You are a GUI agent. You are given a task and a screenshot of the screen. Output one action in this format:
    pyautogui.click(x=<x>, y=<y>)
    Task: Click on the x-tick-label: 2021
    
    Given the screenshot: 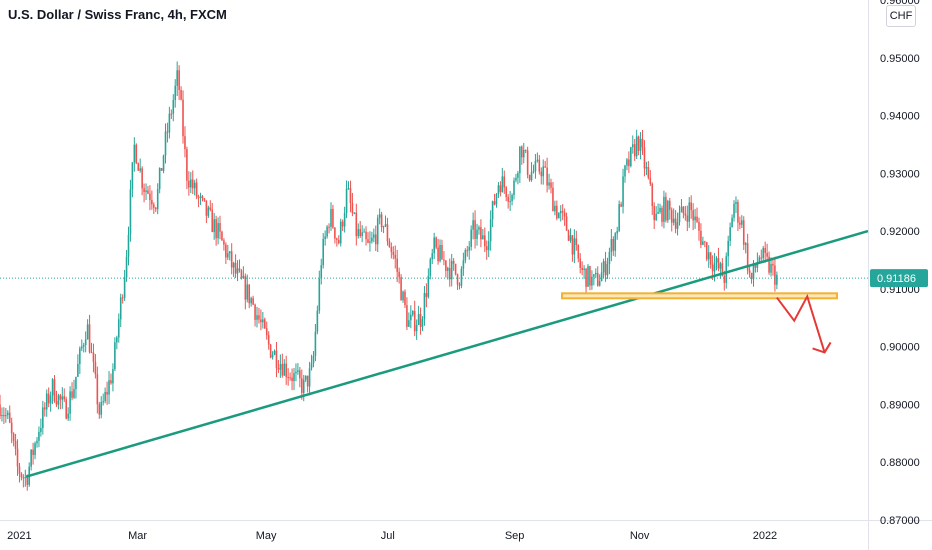 What is the action you would take?
    pyautogui.click(x=19, y=536)
    